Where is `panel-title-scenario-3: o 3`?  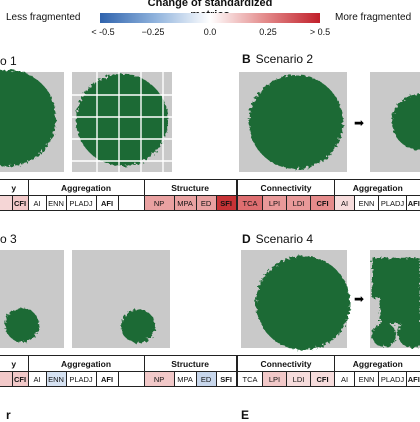
panel-title-scenario-3: o 3 is located at coordinates (8, 239).